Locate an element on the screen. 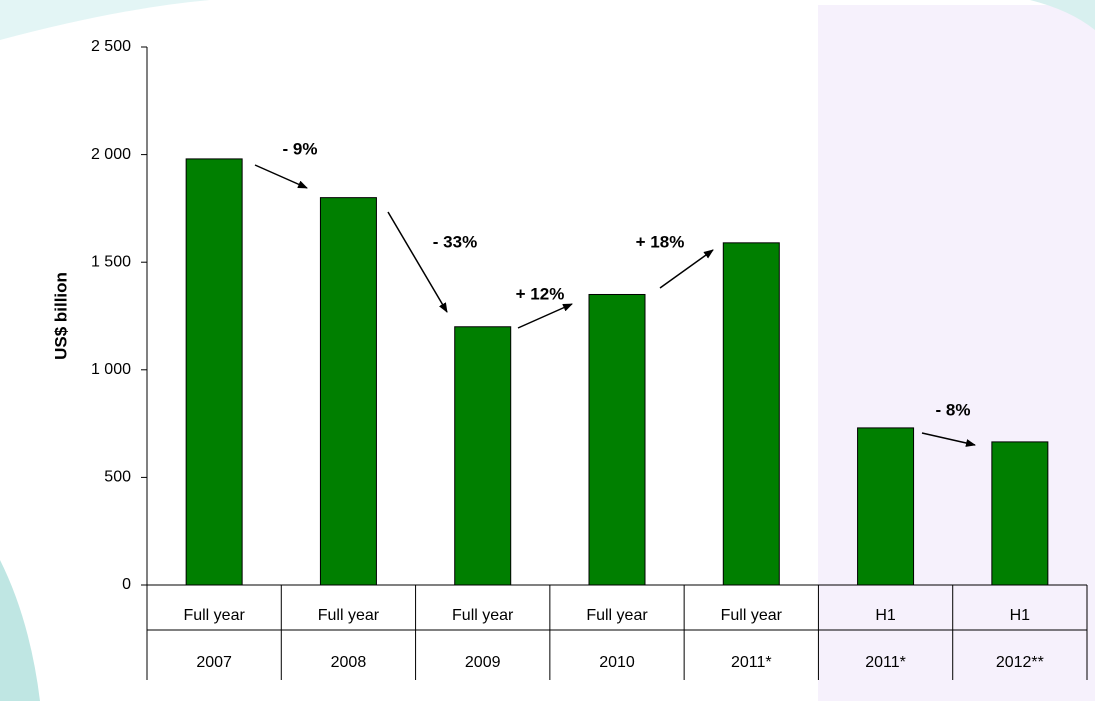 The width and height of the screenshot is (1095, 701). y-tick-label: 0 is located at coordinates (126, 584).